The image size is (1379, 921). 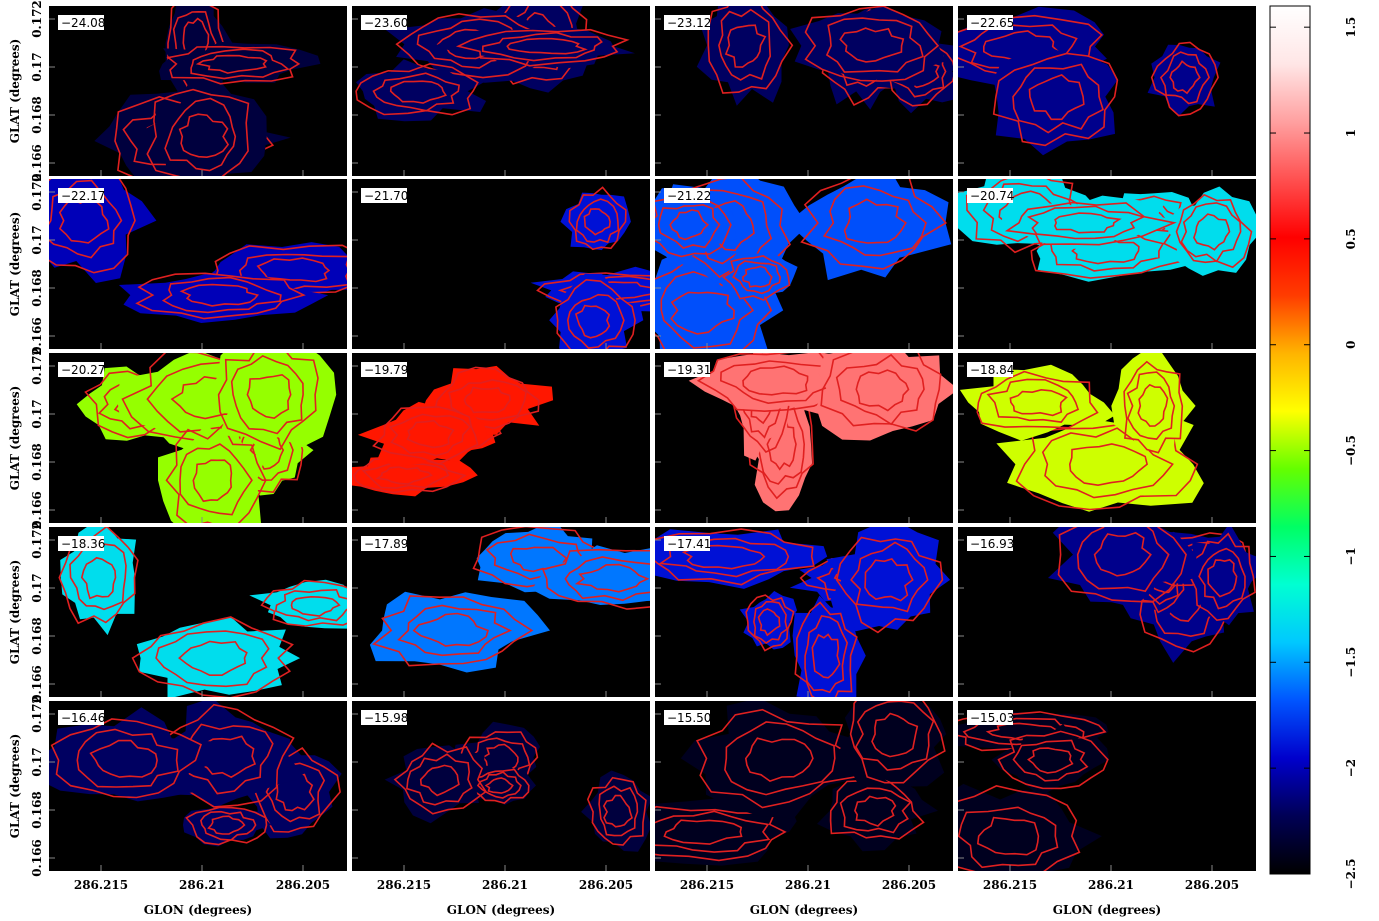 I want to click on velocity-label: −17.89, so click(x=386, y=544).